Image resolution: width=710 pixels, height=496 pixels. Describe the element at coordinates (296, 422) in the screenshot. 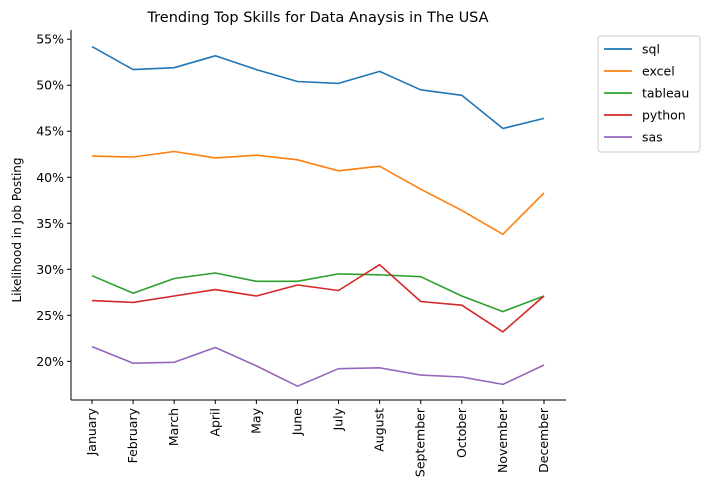

I see `x-tick-label: June` at that location.